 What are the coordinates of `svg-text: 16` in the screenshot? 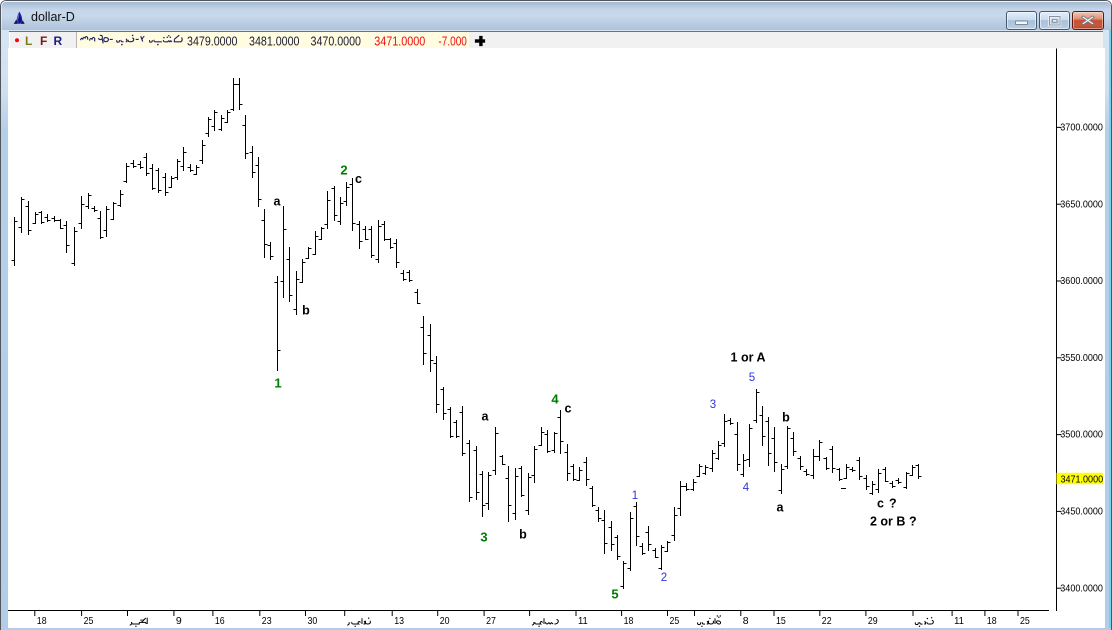 It's located at (220, 621).